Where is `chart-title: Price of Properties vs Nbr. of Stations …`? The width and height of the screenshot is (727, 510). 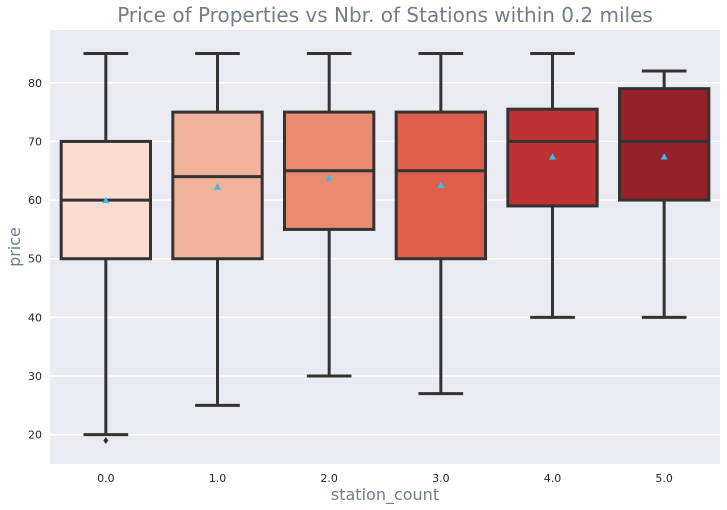
chart-title: Price of Properties vs Nbr. of Stations … is located at coordinates (385, 15).